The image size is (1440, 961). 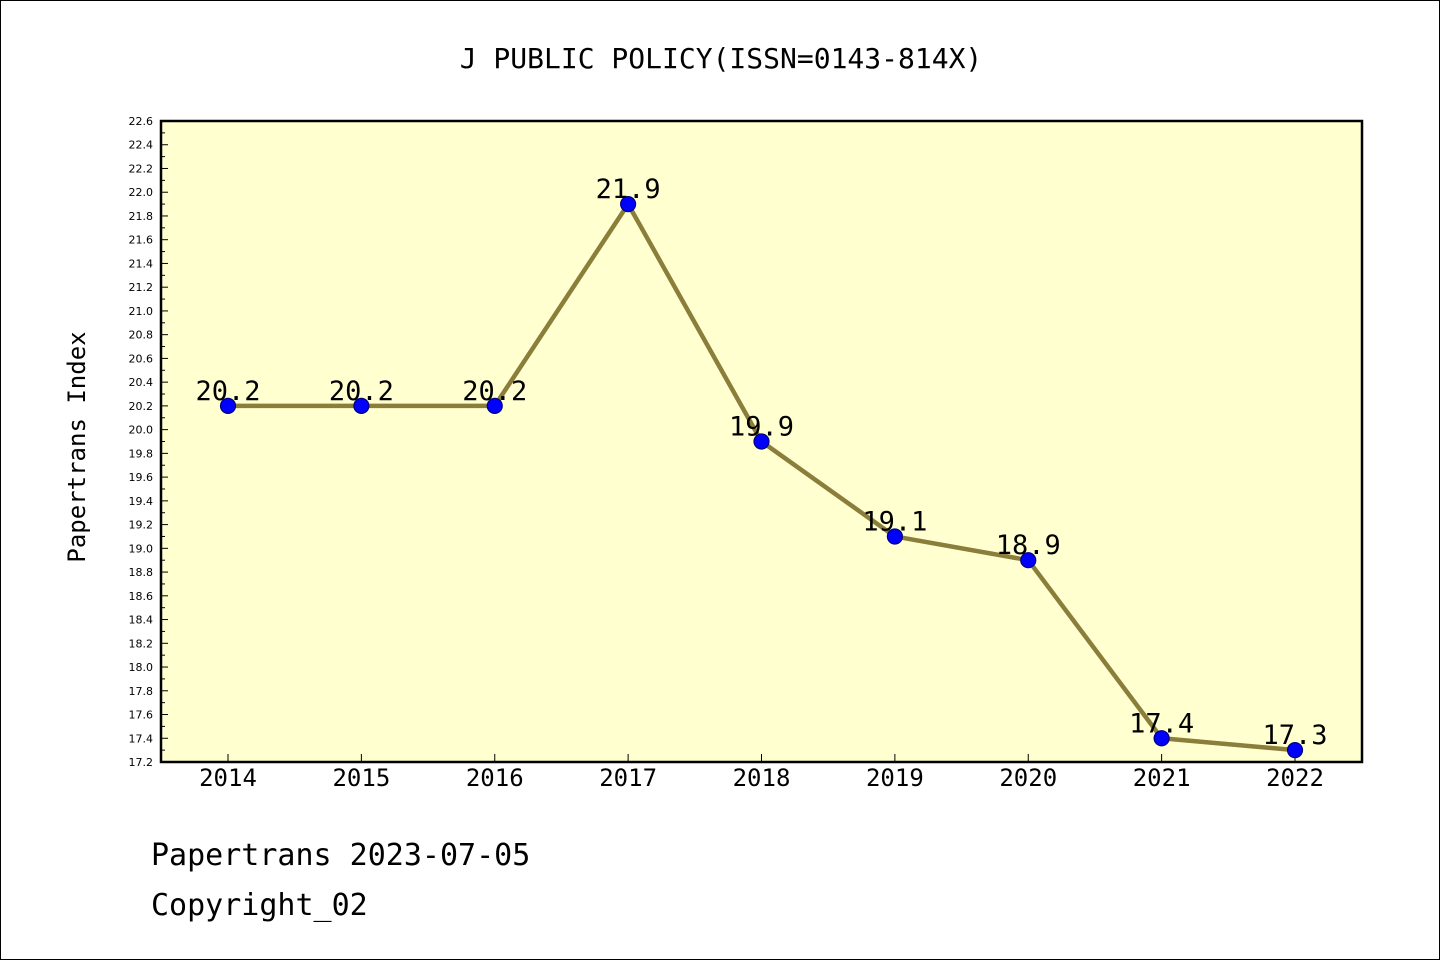 I want to click on x-tick-label: 2021, so click(x=1162, y=778).